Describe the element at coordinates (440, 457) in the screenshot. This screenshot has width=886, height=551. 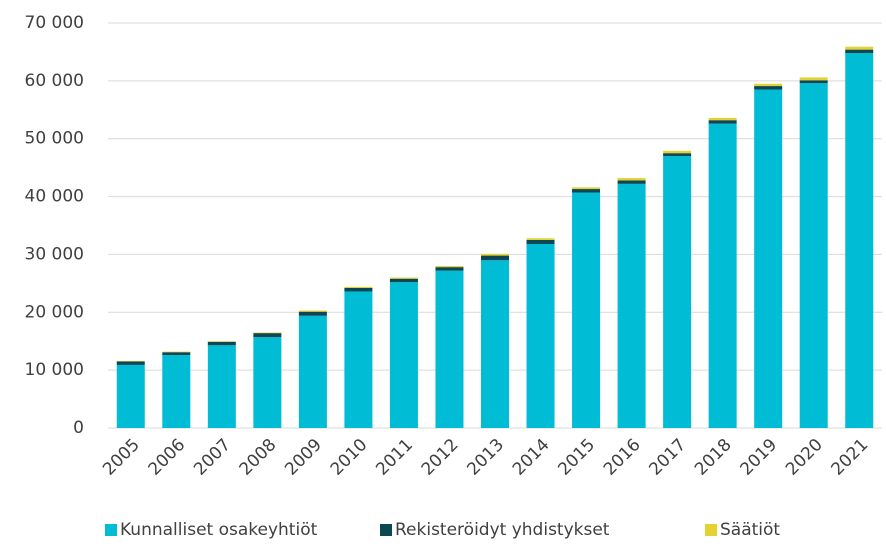
I see `x-tick-label: 2012` at that location.